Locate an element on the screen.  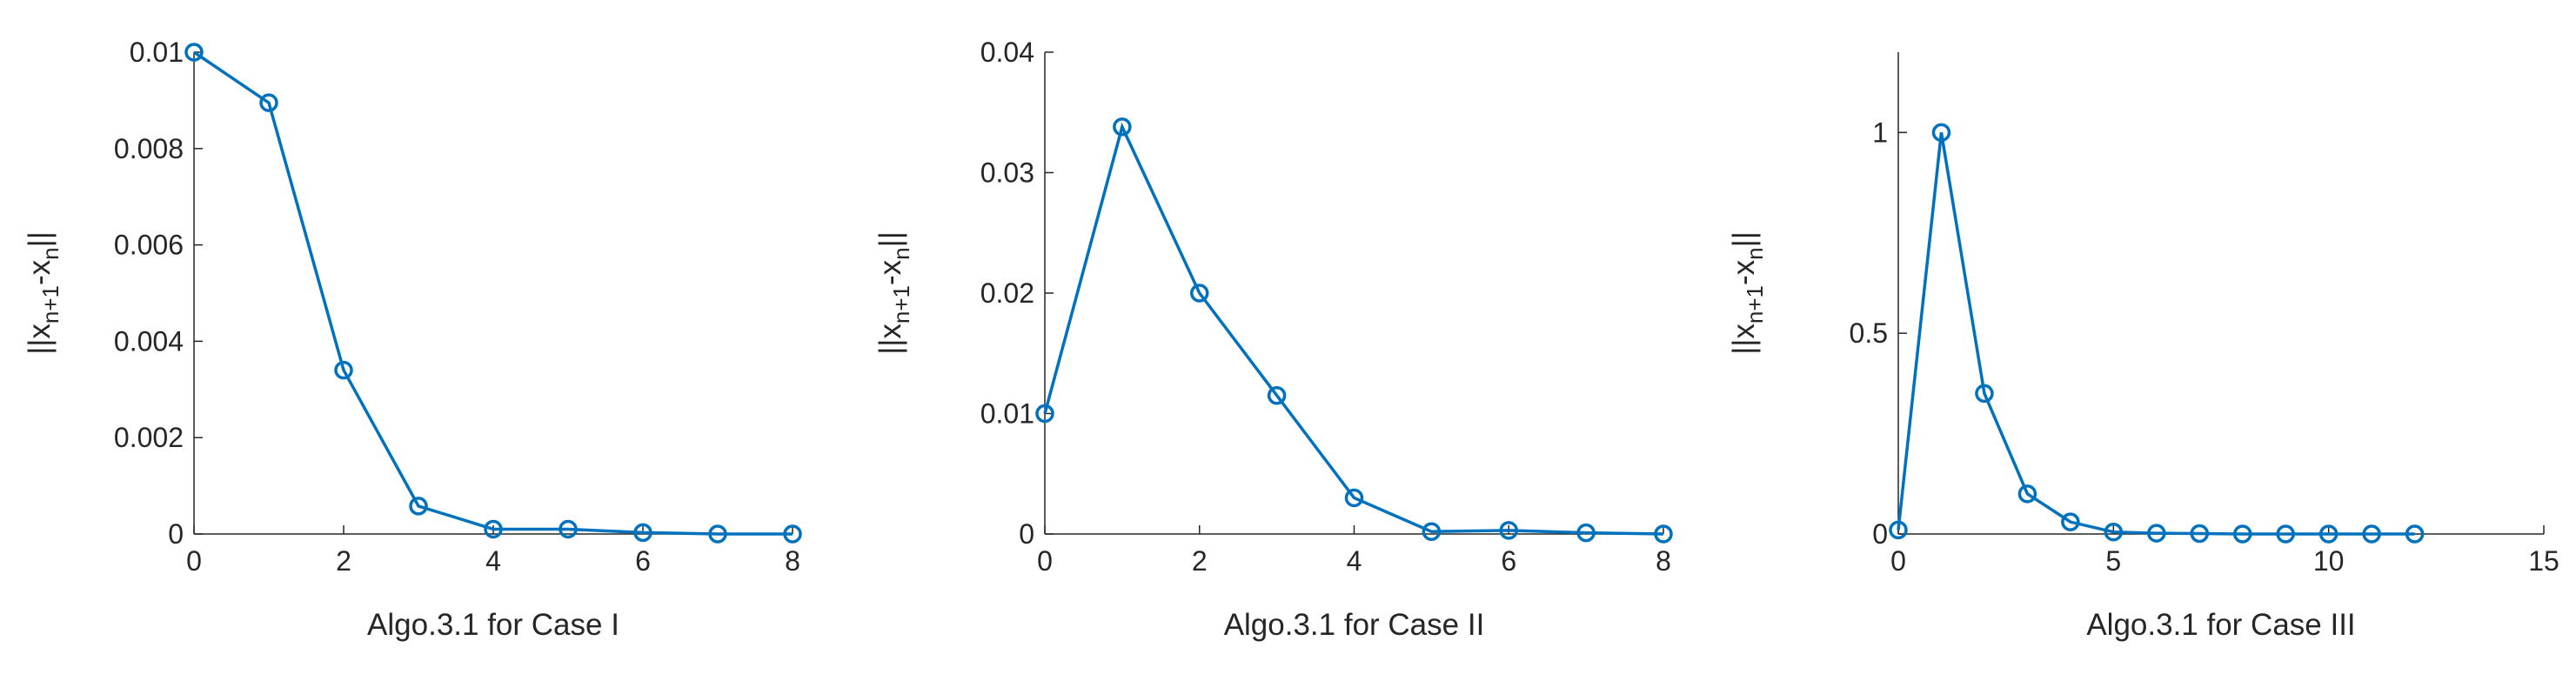
x-axis-label: Algo.3.1 for Case I is located at coordinates (493, 625).